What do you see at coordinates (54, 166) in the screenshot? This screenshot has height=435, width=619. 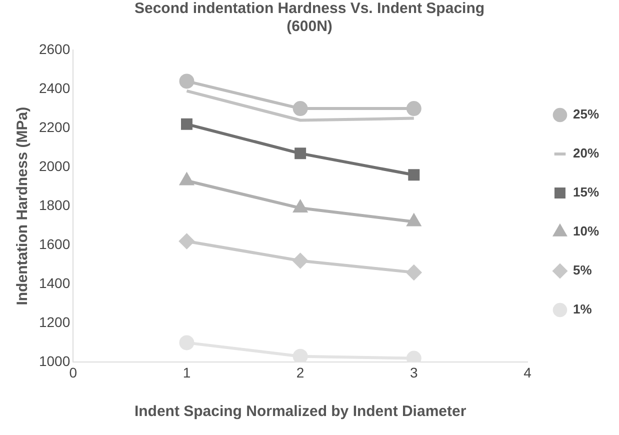 I see `y-tick-label: 2000` at bounding box center [54, 166].